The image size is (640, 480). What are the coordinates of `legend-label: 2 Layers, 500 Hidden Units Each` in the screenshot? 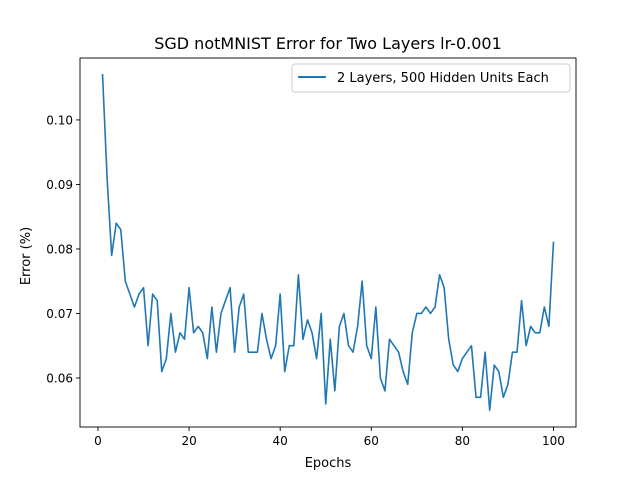 It's located at (443, 78).